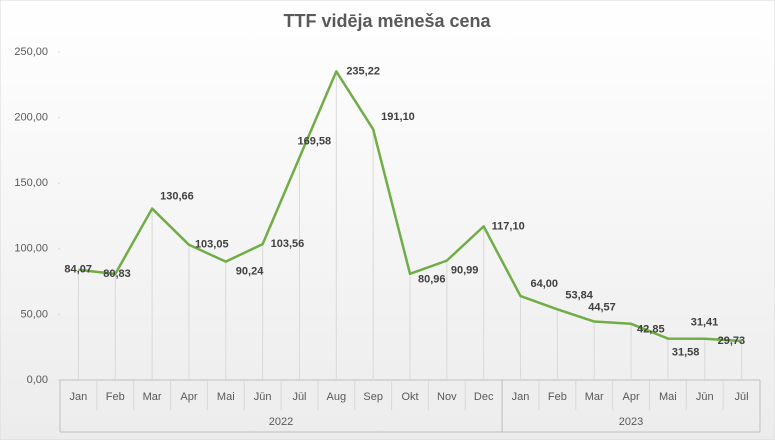  What do you see at coordinates (250, 272) in the screenshot?
I see `value-label: 90,24` at bounding box center [250, 272].